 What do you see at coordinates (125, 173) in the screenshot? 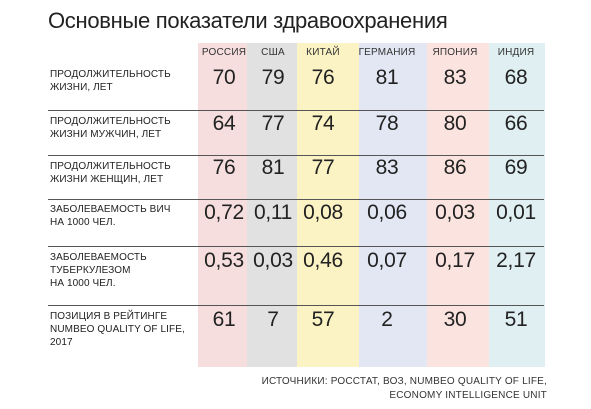
I see `row-label: ПРОДОЛЖИТЕЛЬНОСТЬ ЖИЗНИ ЖЕНЩИН, ЛЕТ` at bounding box center [125, 173].